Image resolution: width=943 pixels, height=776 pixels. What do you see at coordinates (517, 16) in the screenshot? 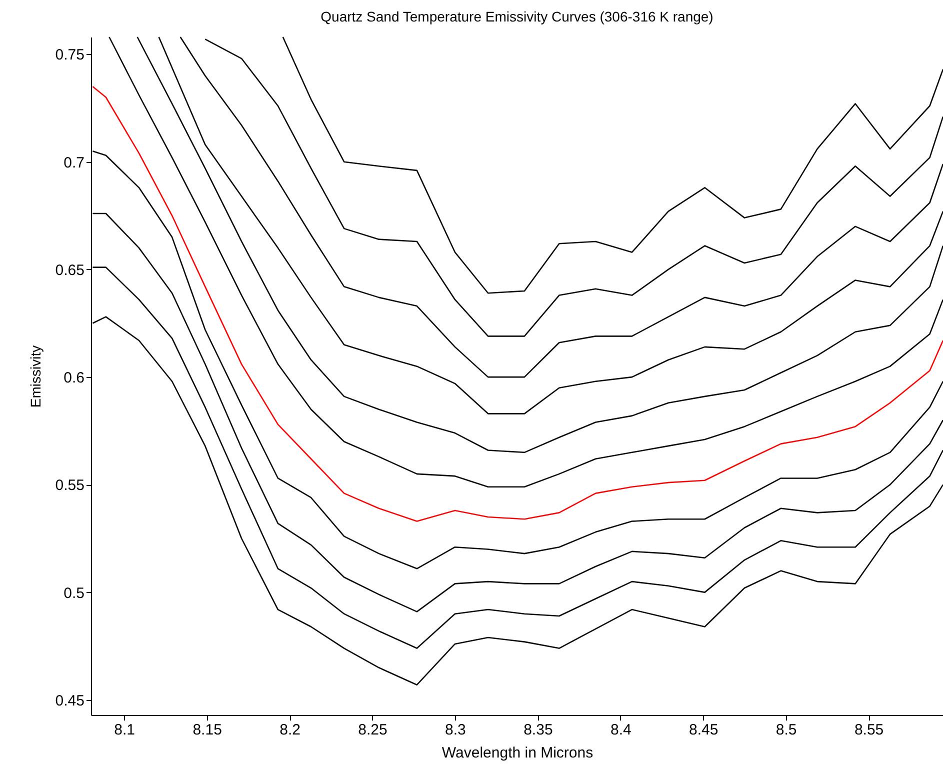
I see `chart-title: Quartz Sand Temperature Emissivity Curves (306-316 K range)` at bounding box center [517, 16].